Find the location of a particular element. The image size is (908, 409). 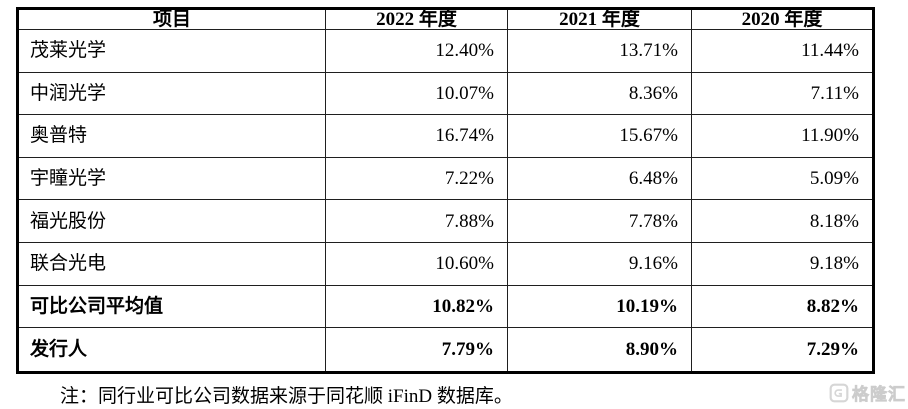

table-row: 茂莱光学 12.40% 13.71% 11.44% is located at coordinates (445, 51).